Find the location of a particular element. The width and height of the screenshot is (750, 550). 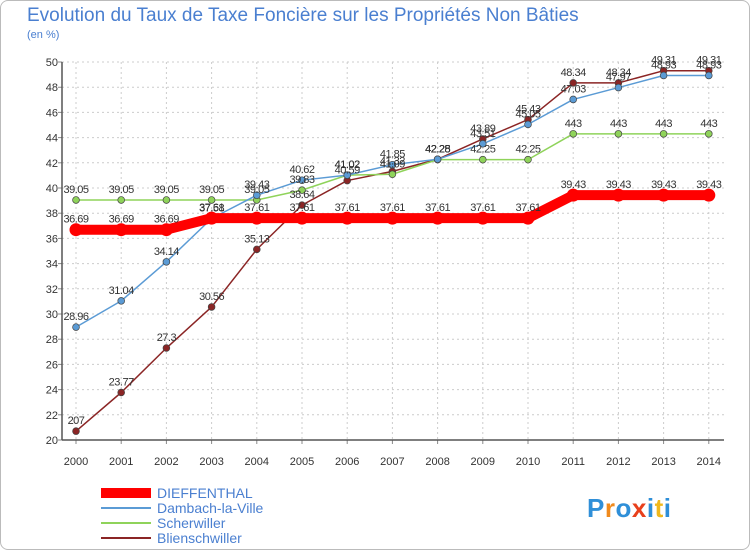

data-label: 38.64 is located at coordinates (301, 195).